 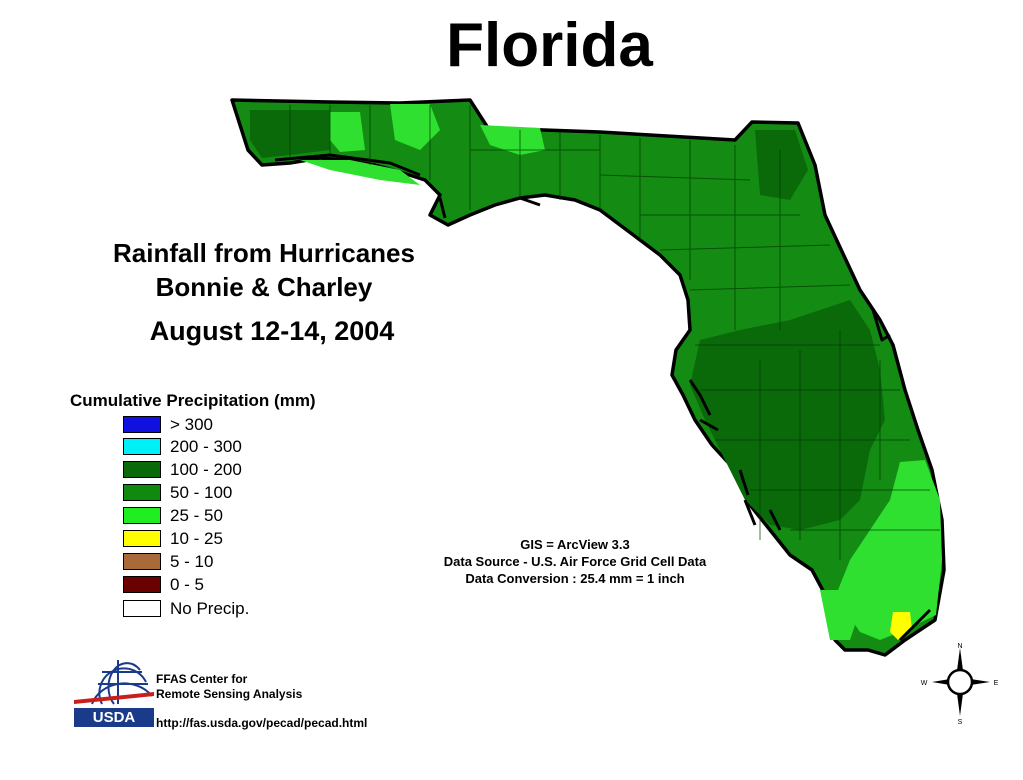 What do you see at coordinates (264, 287) in the screenshot?
I see `subtitle-line-2: Bonnie & Charley` at bounding box center [264, 287].